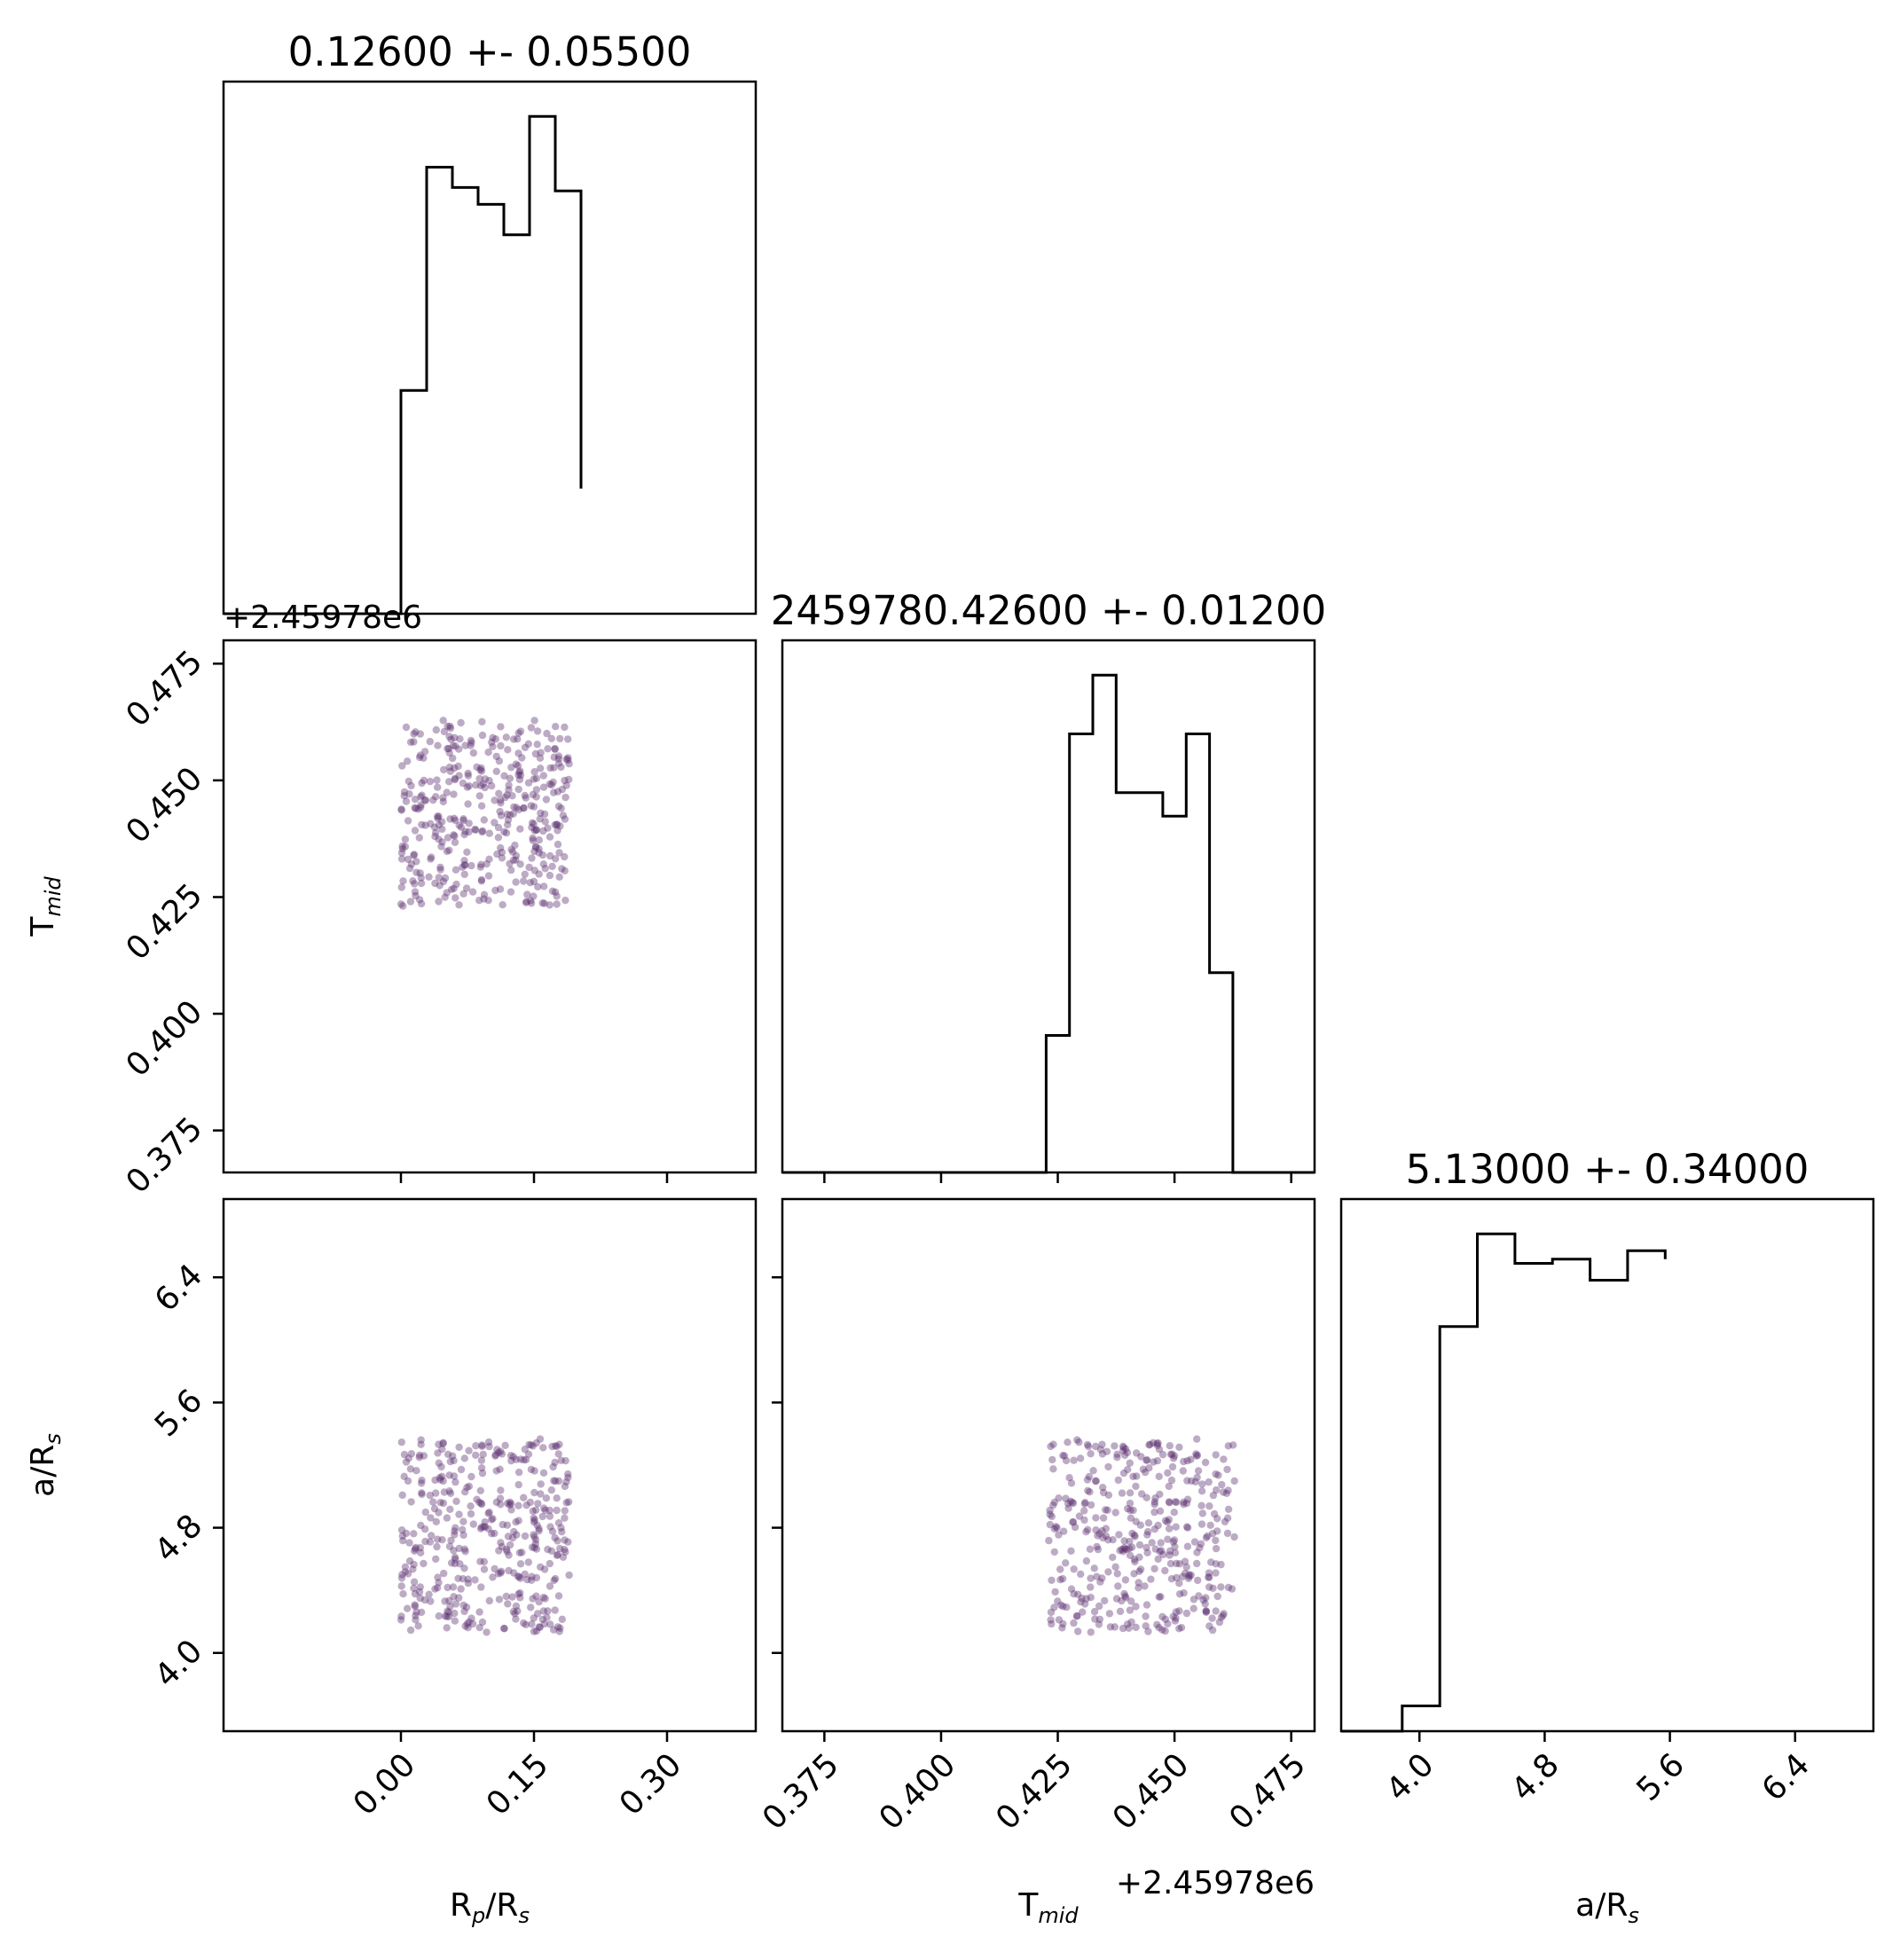  Describe the element at coordinates (45, 907) in the screenshot. I see `y-axis-label-tmid: Tmid` at that location.